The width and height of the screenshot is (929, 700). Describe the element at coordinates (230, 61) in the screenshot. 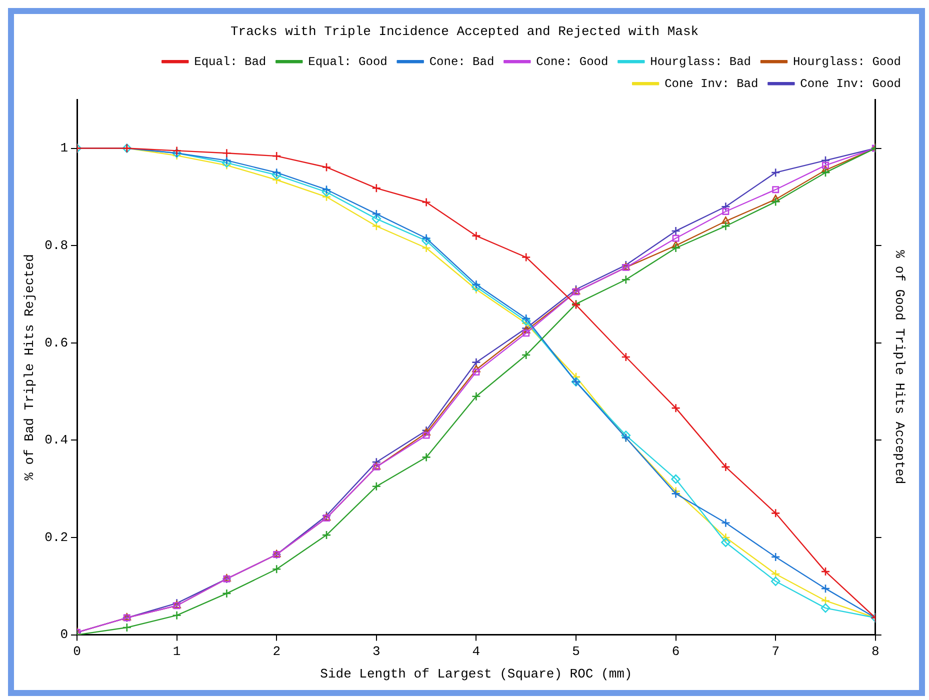

I see `legend-label: Equal: Bad` at that location.